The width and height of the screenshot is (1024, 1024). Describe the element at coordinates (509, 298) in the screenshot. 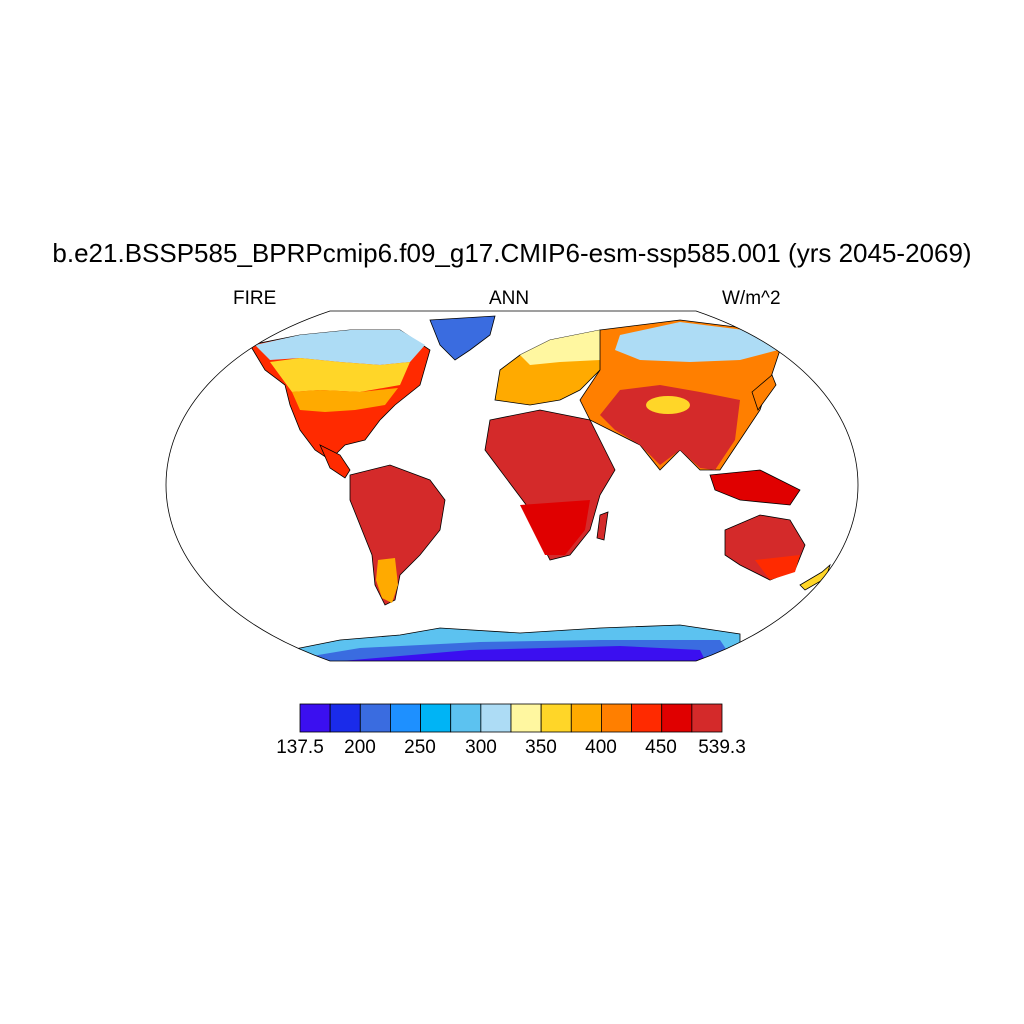

I see `season-label: ANN` at that location.